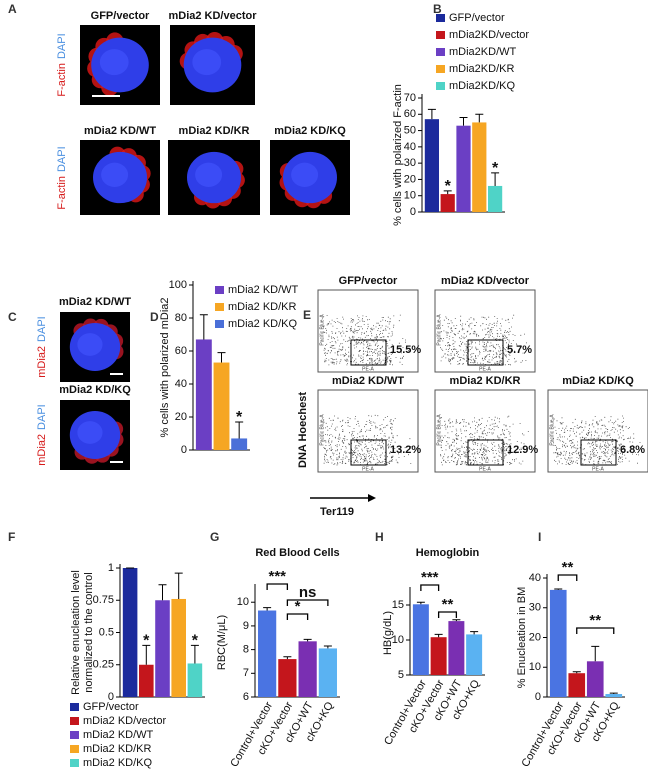 This screenshot has width=648, height=773. What do you see at coordinates (181, 351) in the screenshot?
I see `y-tick-label: 60` at bounding box center [181, 351].